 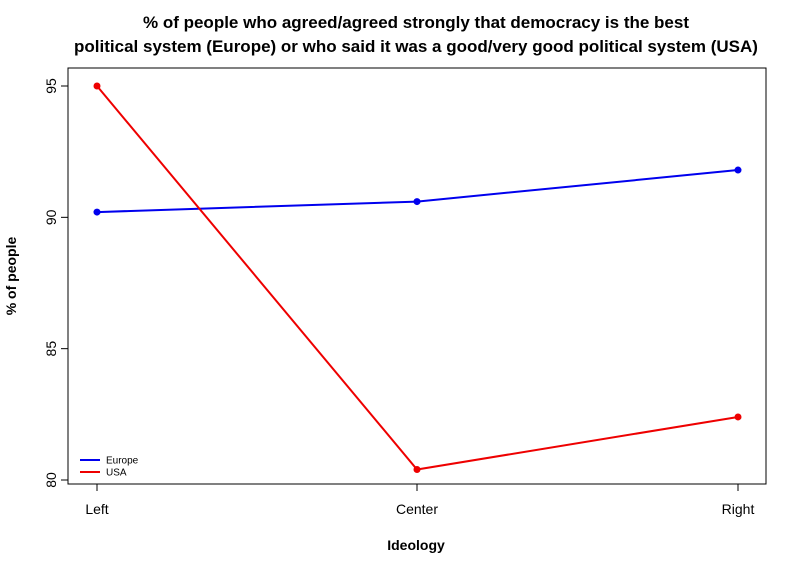 What do you see at coordinates (416, 545) in the screenshot?
I see `x-axis-label: Ideology` at bounding box center [416, 545].